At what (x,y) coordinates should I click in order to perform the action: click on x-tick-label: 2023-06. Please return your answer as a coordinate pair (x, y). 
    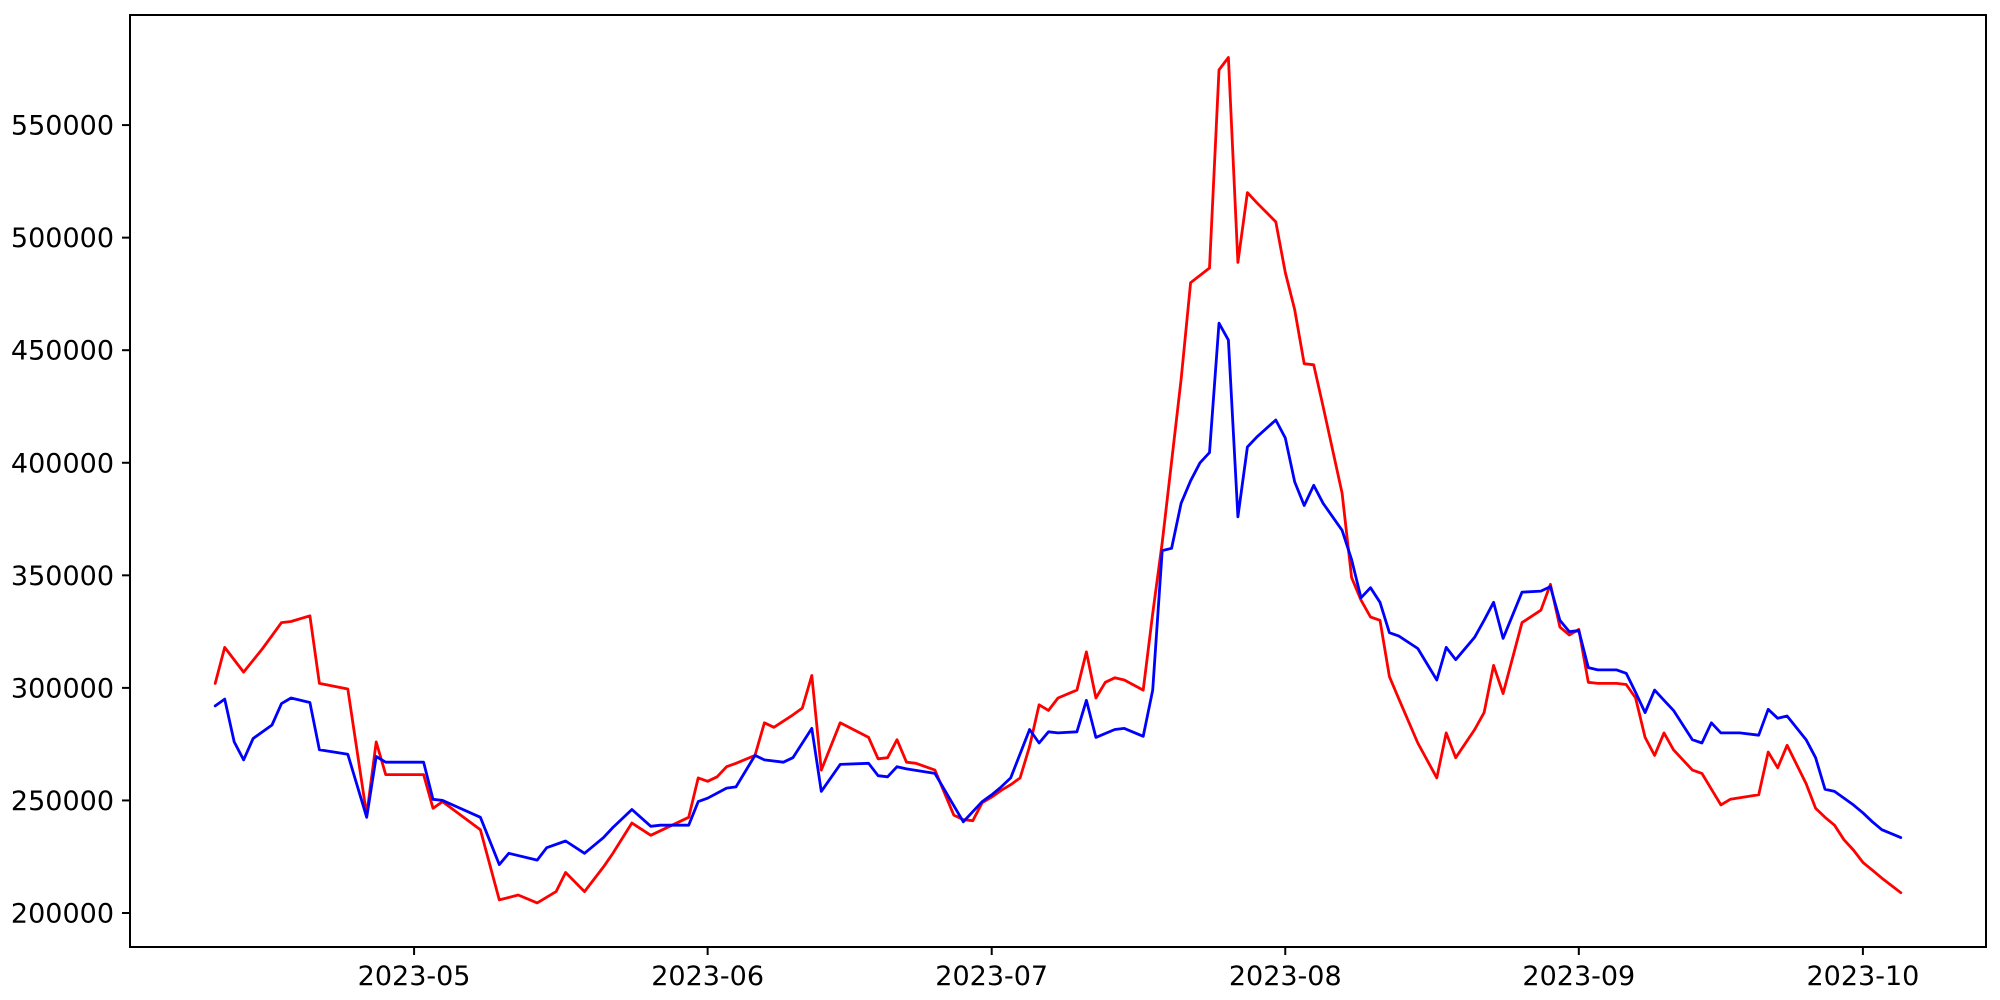
    Looking at the image, I should click on (707, 976).